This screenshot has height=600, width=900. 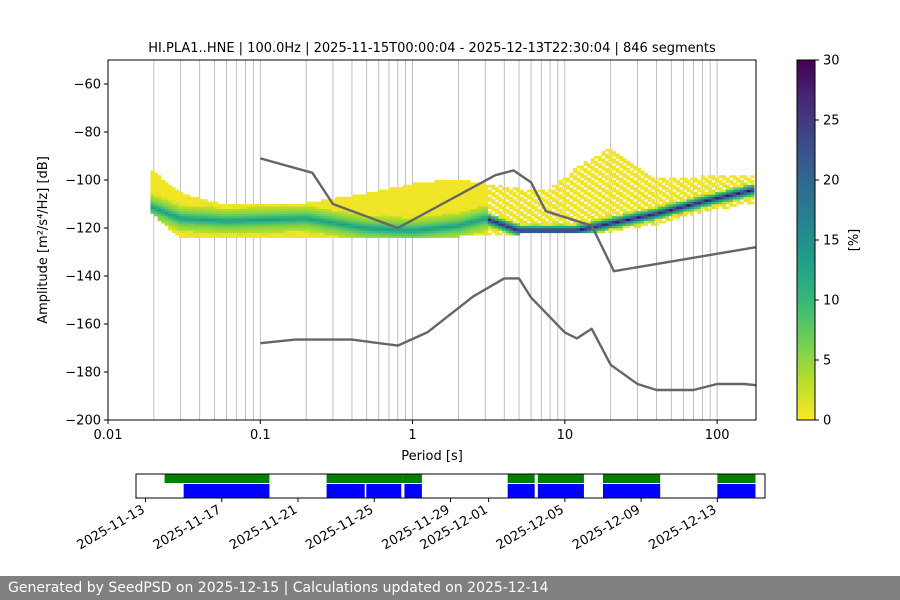 What do you see at coordinates (530, 527) in the screenshot?
I see `date-tick-label: 2025-12-05` at bounding box center [530, 527].